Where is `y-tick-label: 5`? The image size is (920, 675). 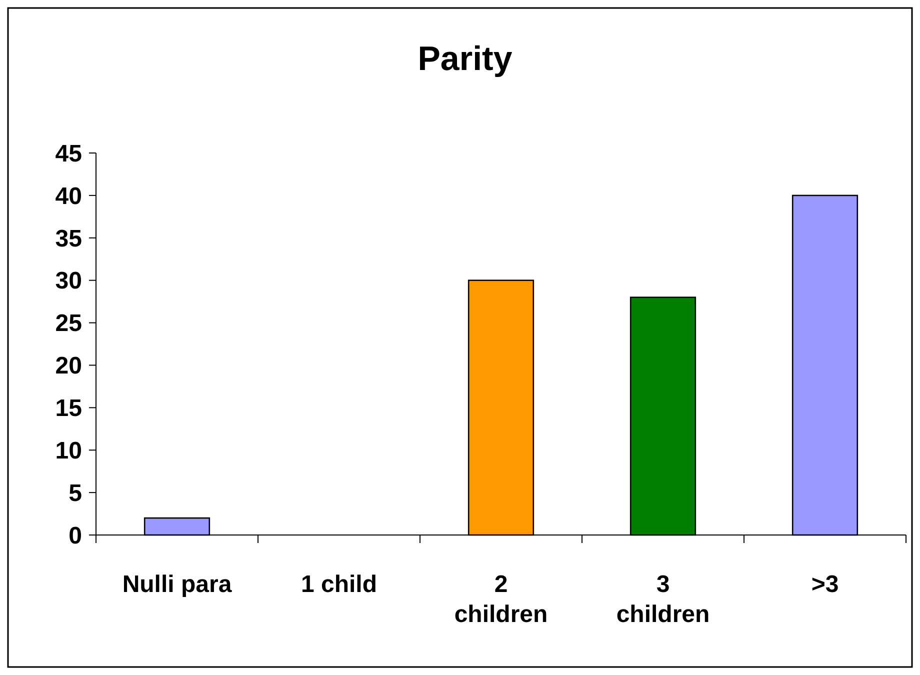
y-tick-label: 5 is located at coordinates (75, 493).